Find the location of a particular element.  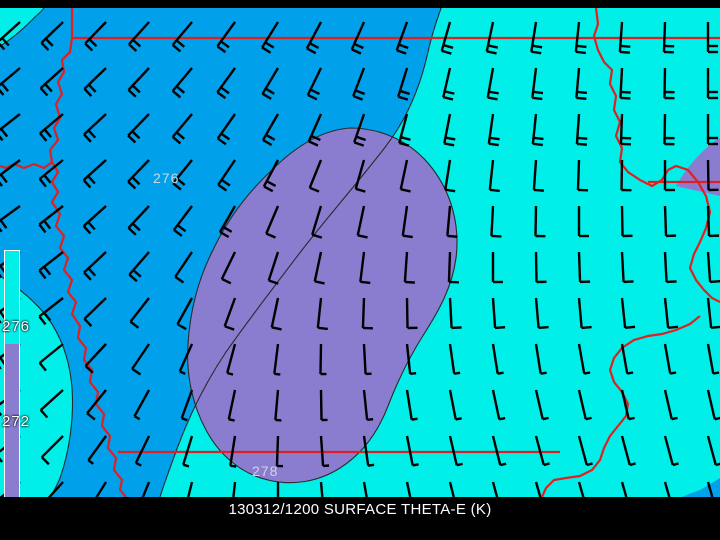

state-border-east-river-lower is located at coordinates (620, 406).